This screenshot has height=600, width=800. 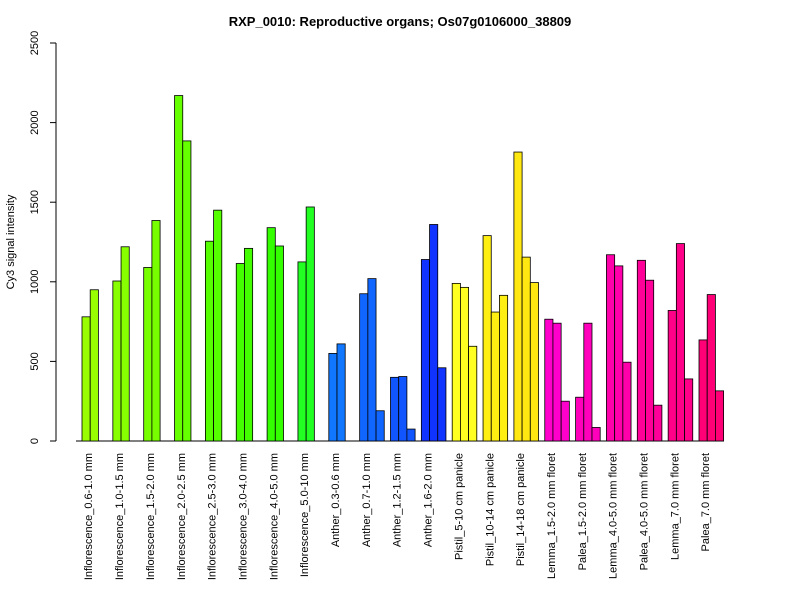 I want to click on x-tick-label: Inflorescence_2.5-3.0 mm, so click(x=213, y=516).